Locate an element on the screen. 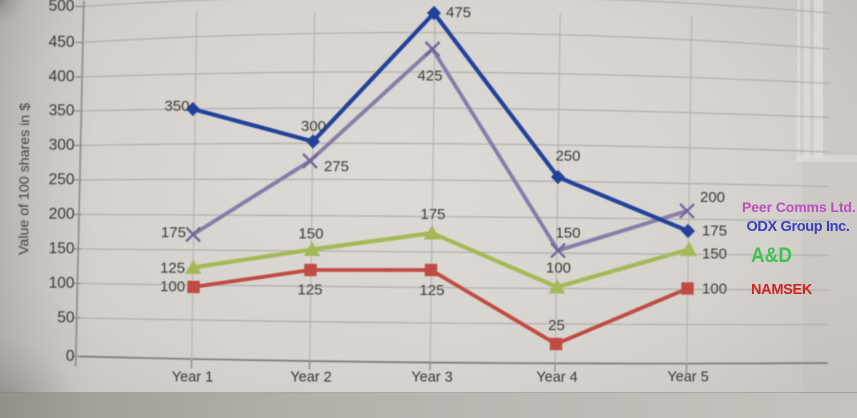  svg-text: Value of 100 shares in $ is located at coordinates (24, 179).